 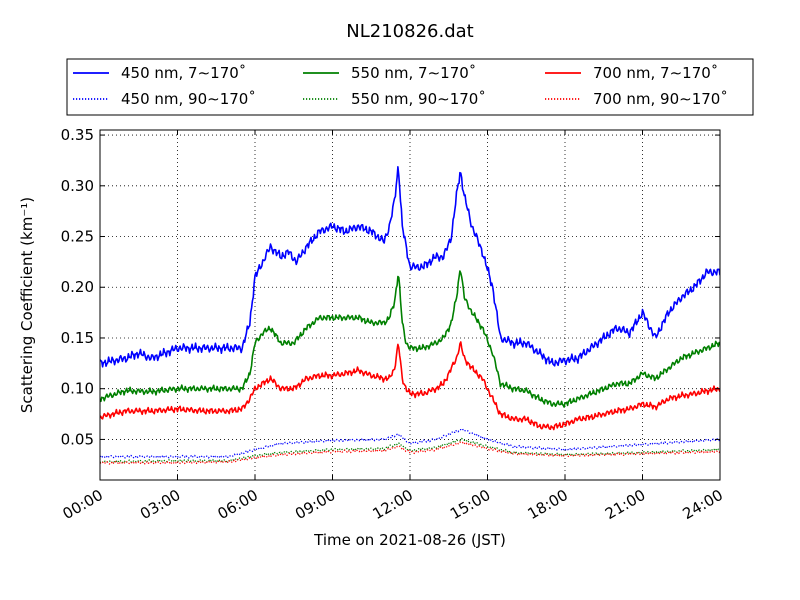 What do you see at coordinates (703, 504) in the screenshot?
I see `x-tick-label: 24:00` at bounding box center [703, 504].